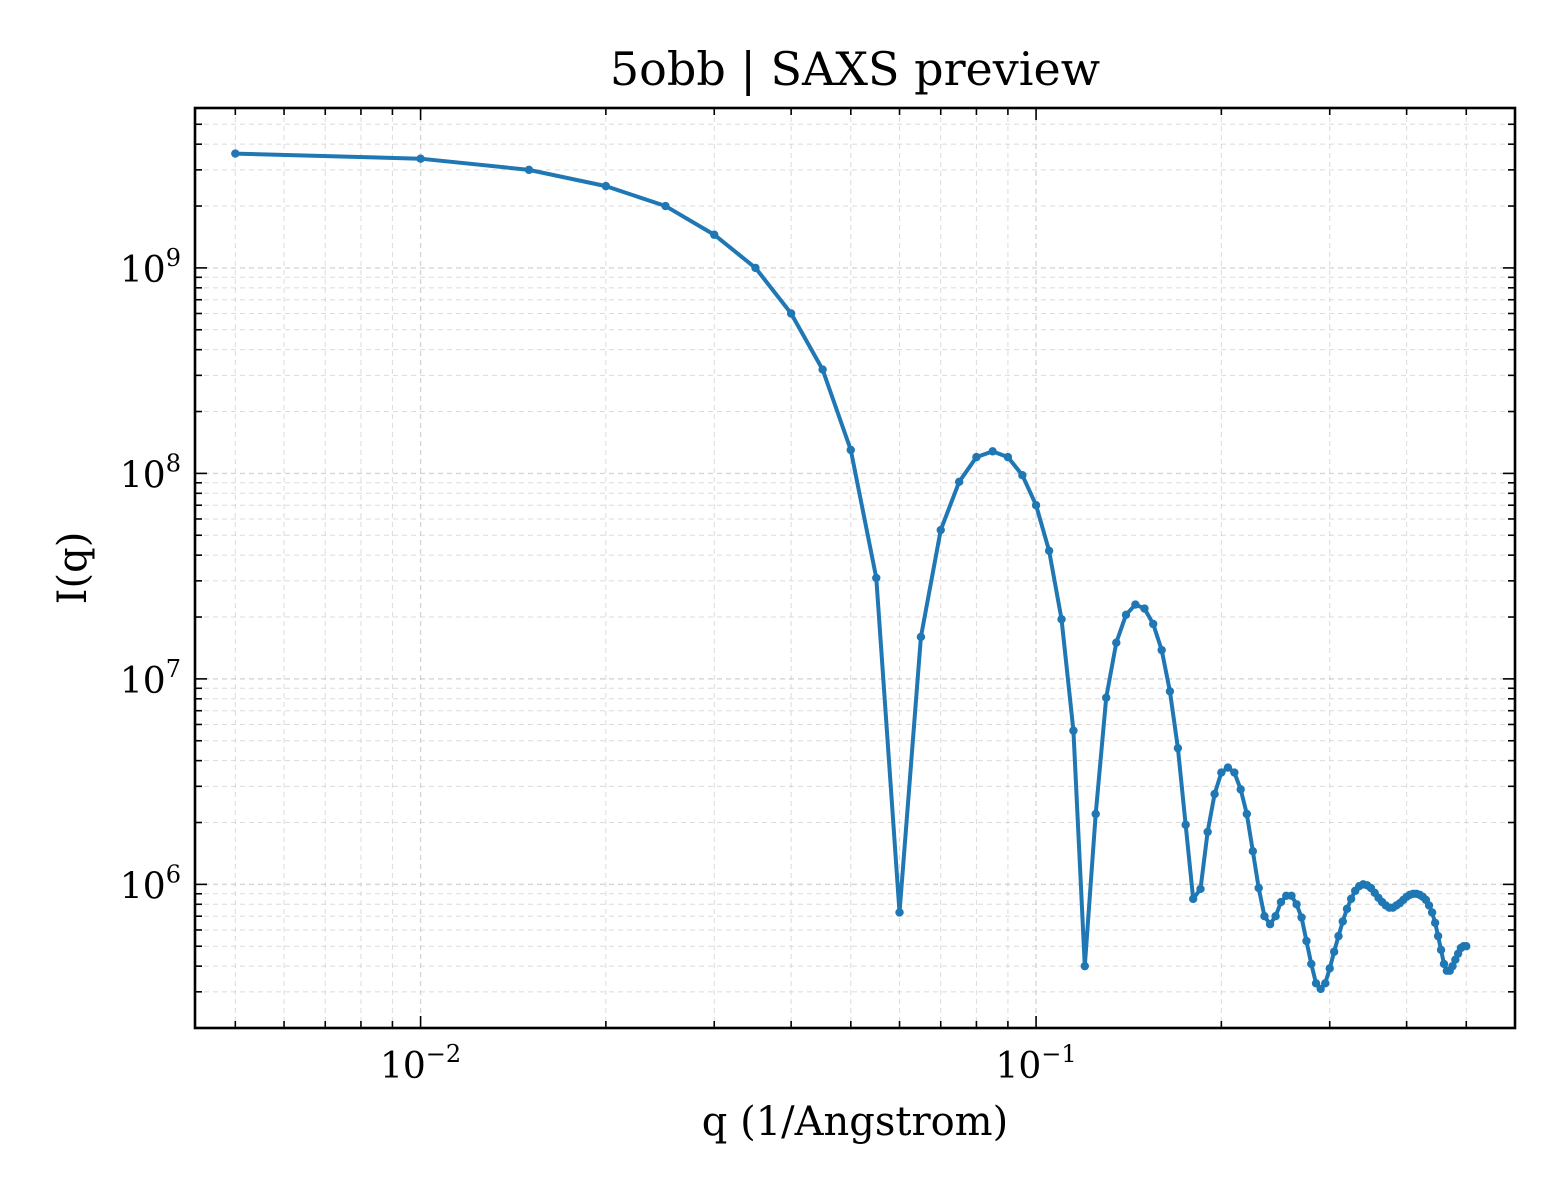 The width and height of the screenshot is (1560, 1200). What do you see at coordinates (150, 883) in the screenshot?
I see `y-tick-label: 10⁶` at bounding box center [150, 883].